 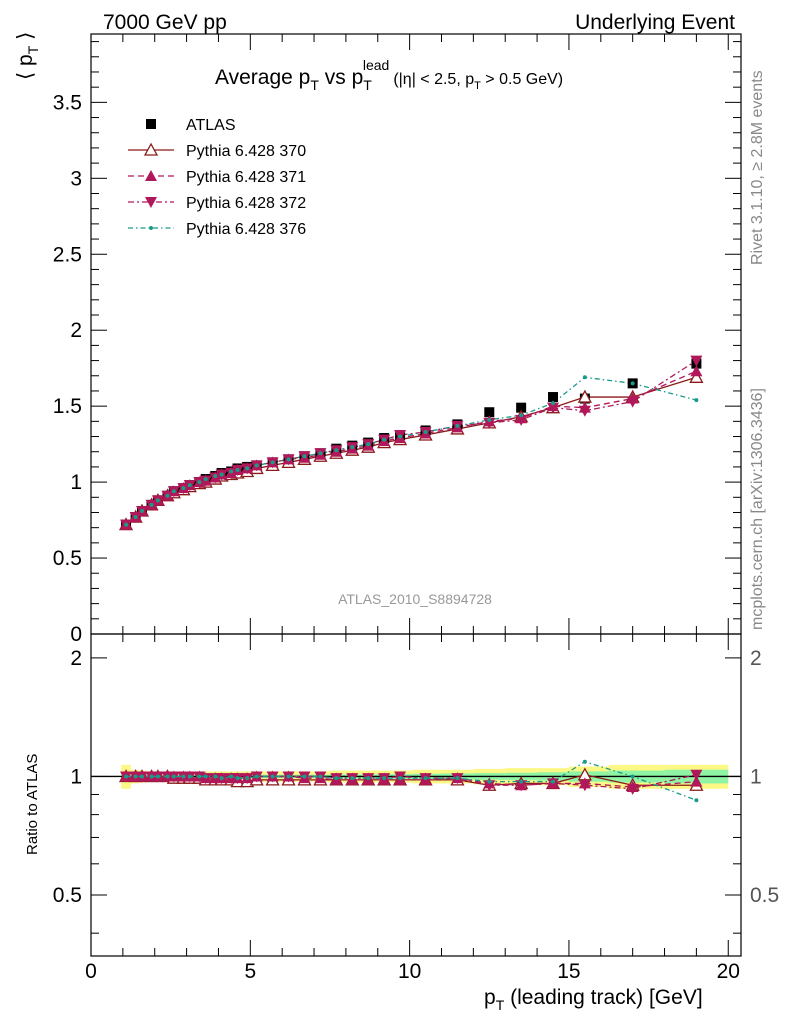 I want to click on analysis-label: Underlying Event, so click(x=655, y=22).